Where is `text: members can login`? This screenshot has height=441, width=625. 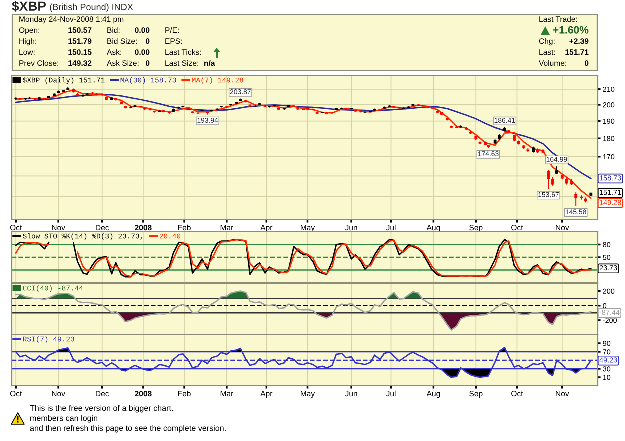 text: members can login is located at coordinates (64, 419).